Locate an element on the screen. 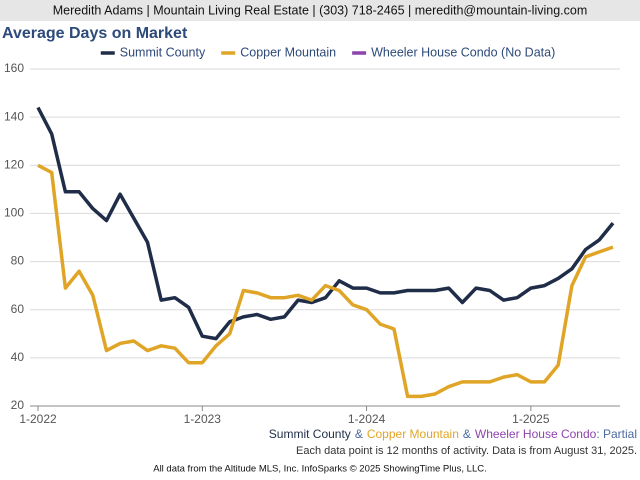  y-tick-label: 40 is located at coordinates (18, 357).